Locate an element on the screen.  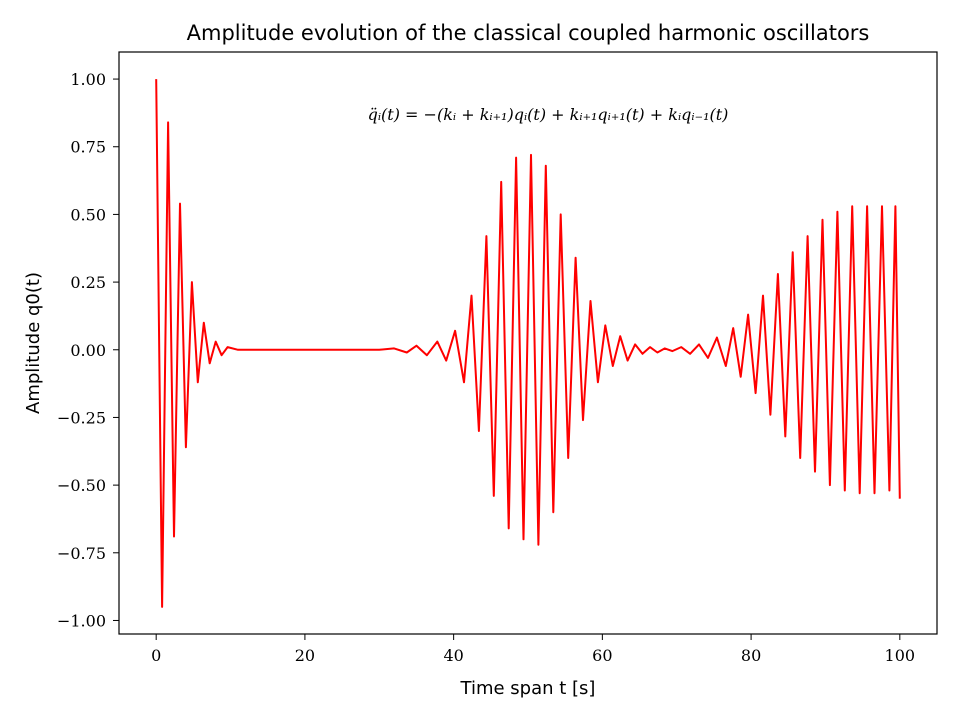
x-tick-label: 80 is located at coordinates (751, 655).